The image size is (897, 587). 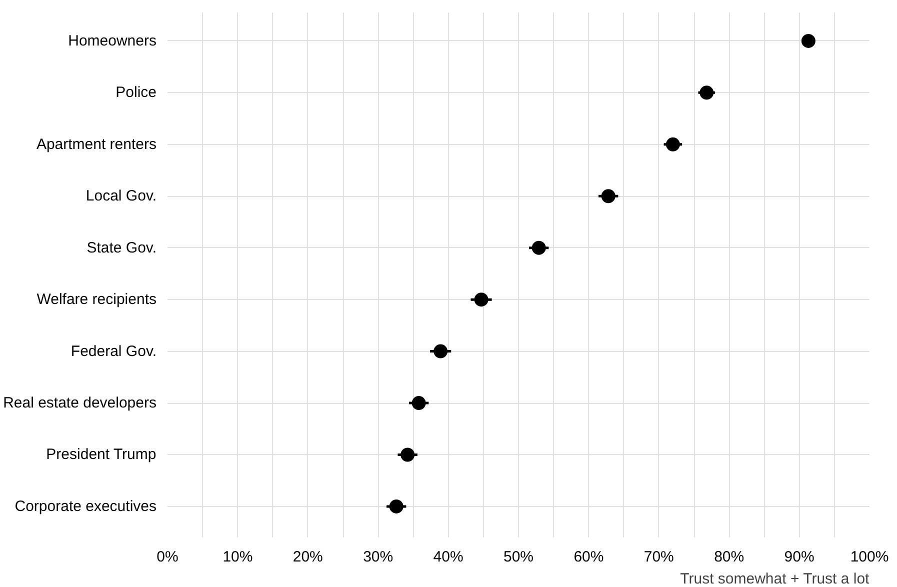 I want to click on y-tick-label: Real estate developers, so click(x=80, y=403).